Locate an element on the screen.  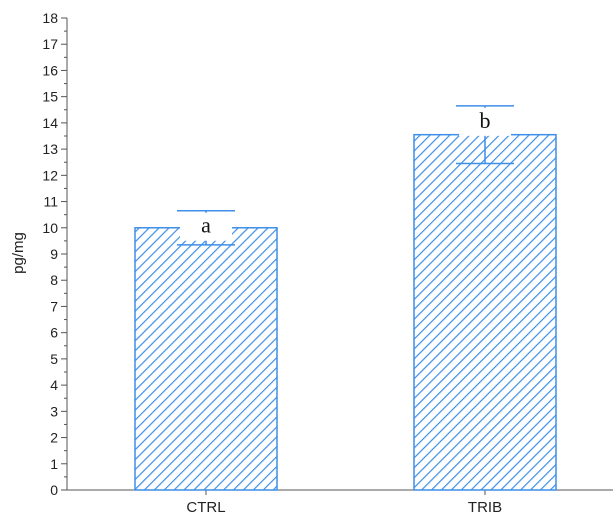
y-tick-label: 12 is located at coordinates (50, 175).